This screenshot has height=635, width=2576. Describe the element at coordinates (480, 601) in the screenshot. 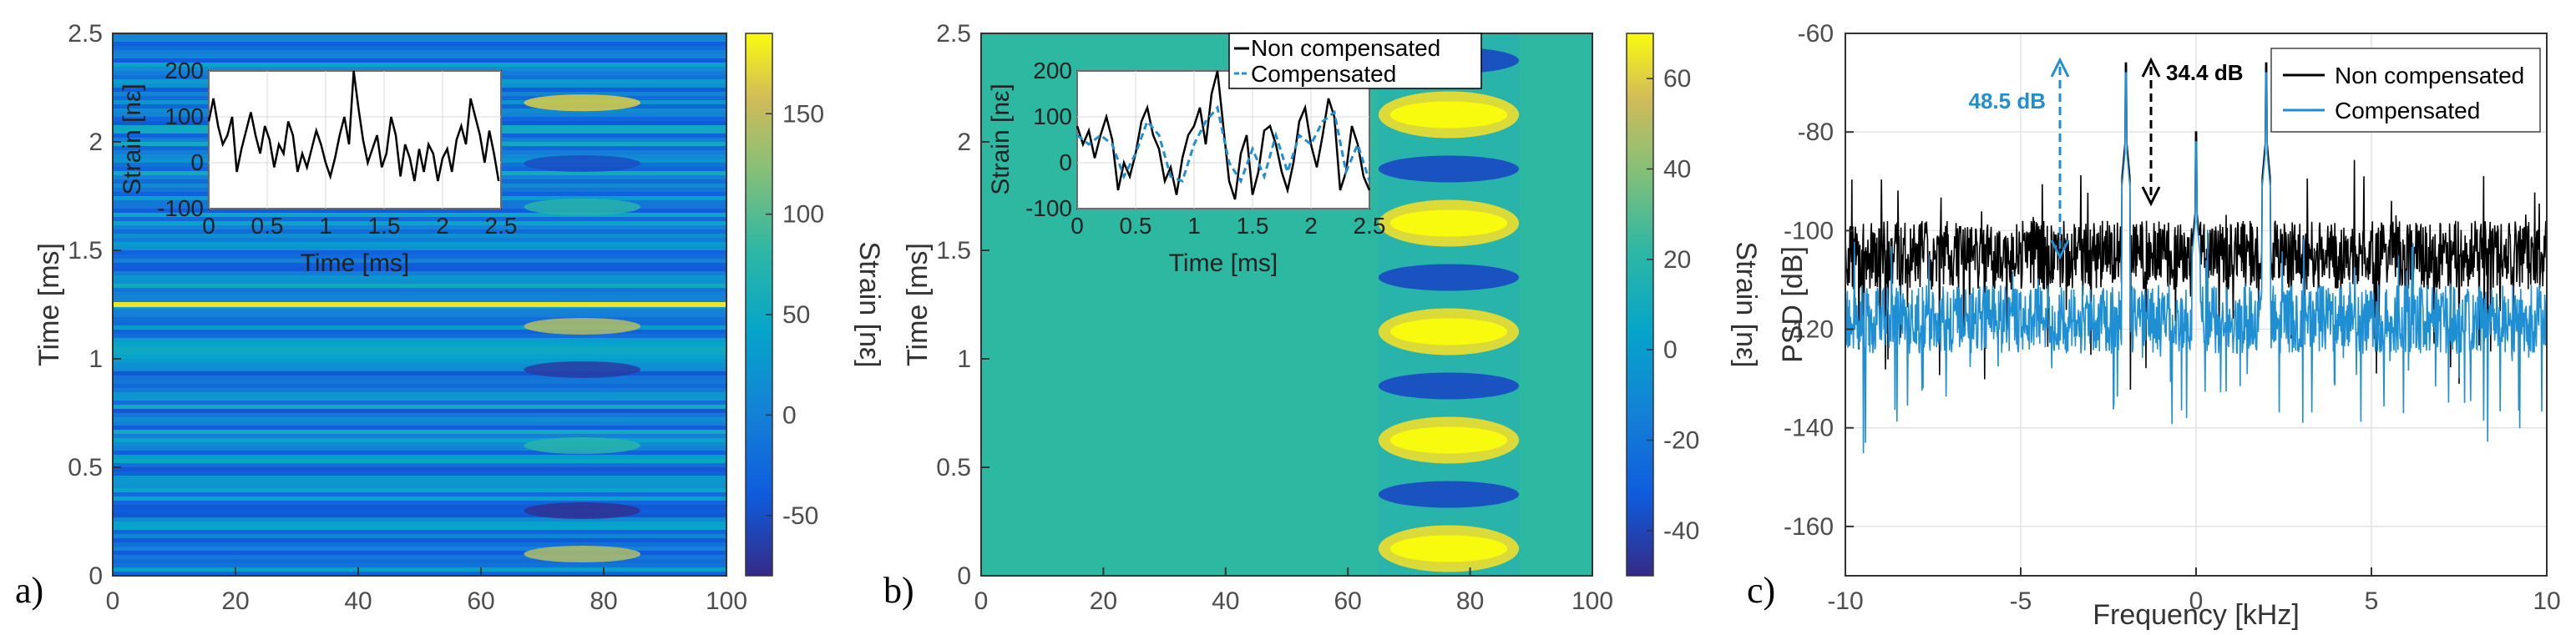

I see `heatmap-a-xtick-label: 60` at that location.